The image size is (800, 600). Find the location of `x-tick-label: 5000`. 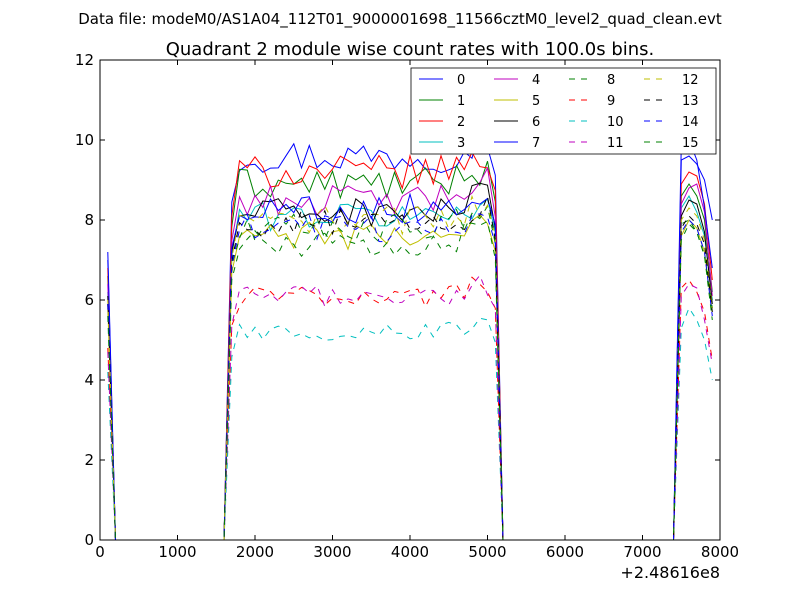

x-tick-label: 5000 is located at coordinates (487, 552).